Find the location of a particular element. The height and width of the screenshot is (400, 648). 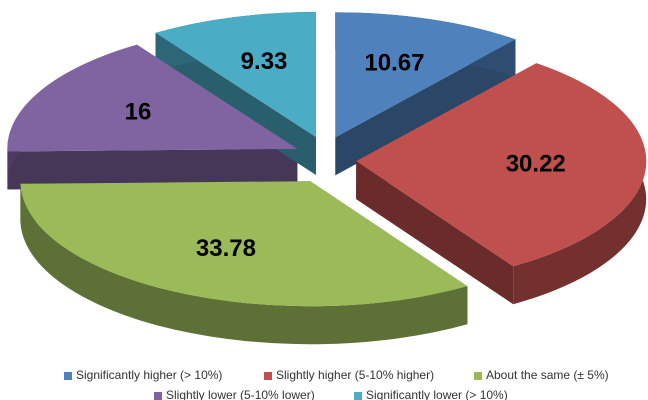

data-label: 10.67 is located at coordinates (394, 62).